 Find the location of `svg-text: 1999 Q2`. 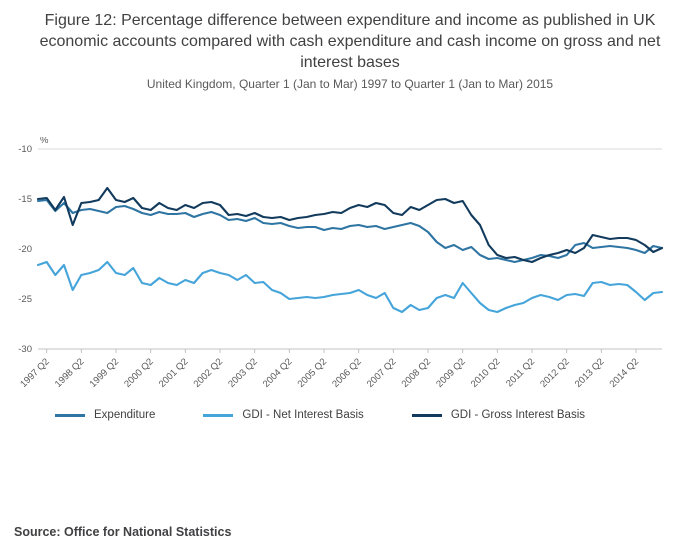

svg-text: 1999 Q2 is located at coordinates (105, 374).